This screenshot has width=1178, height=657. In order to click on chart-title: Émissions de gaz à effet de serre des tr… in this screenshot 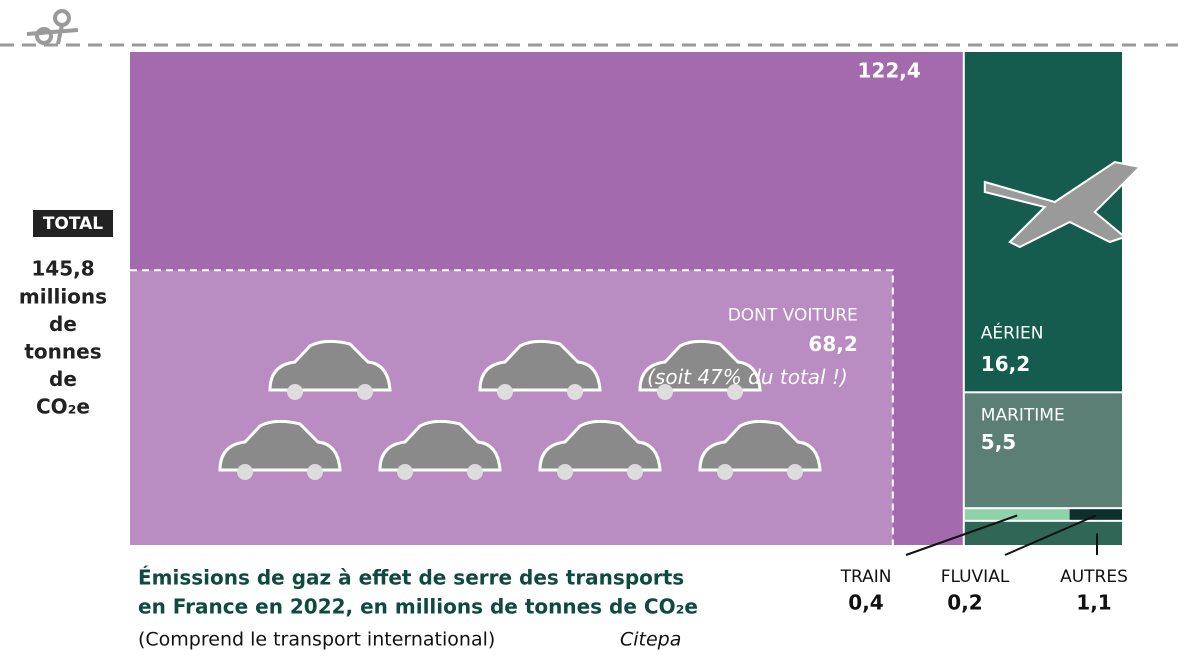, I will do `click(411, 578)`.